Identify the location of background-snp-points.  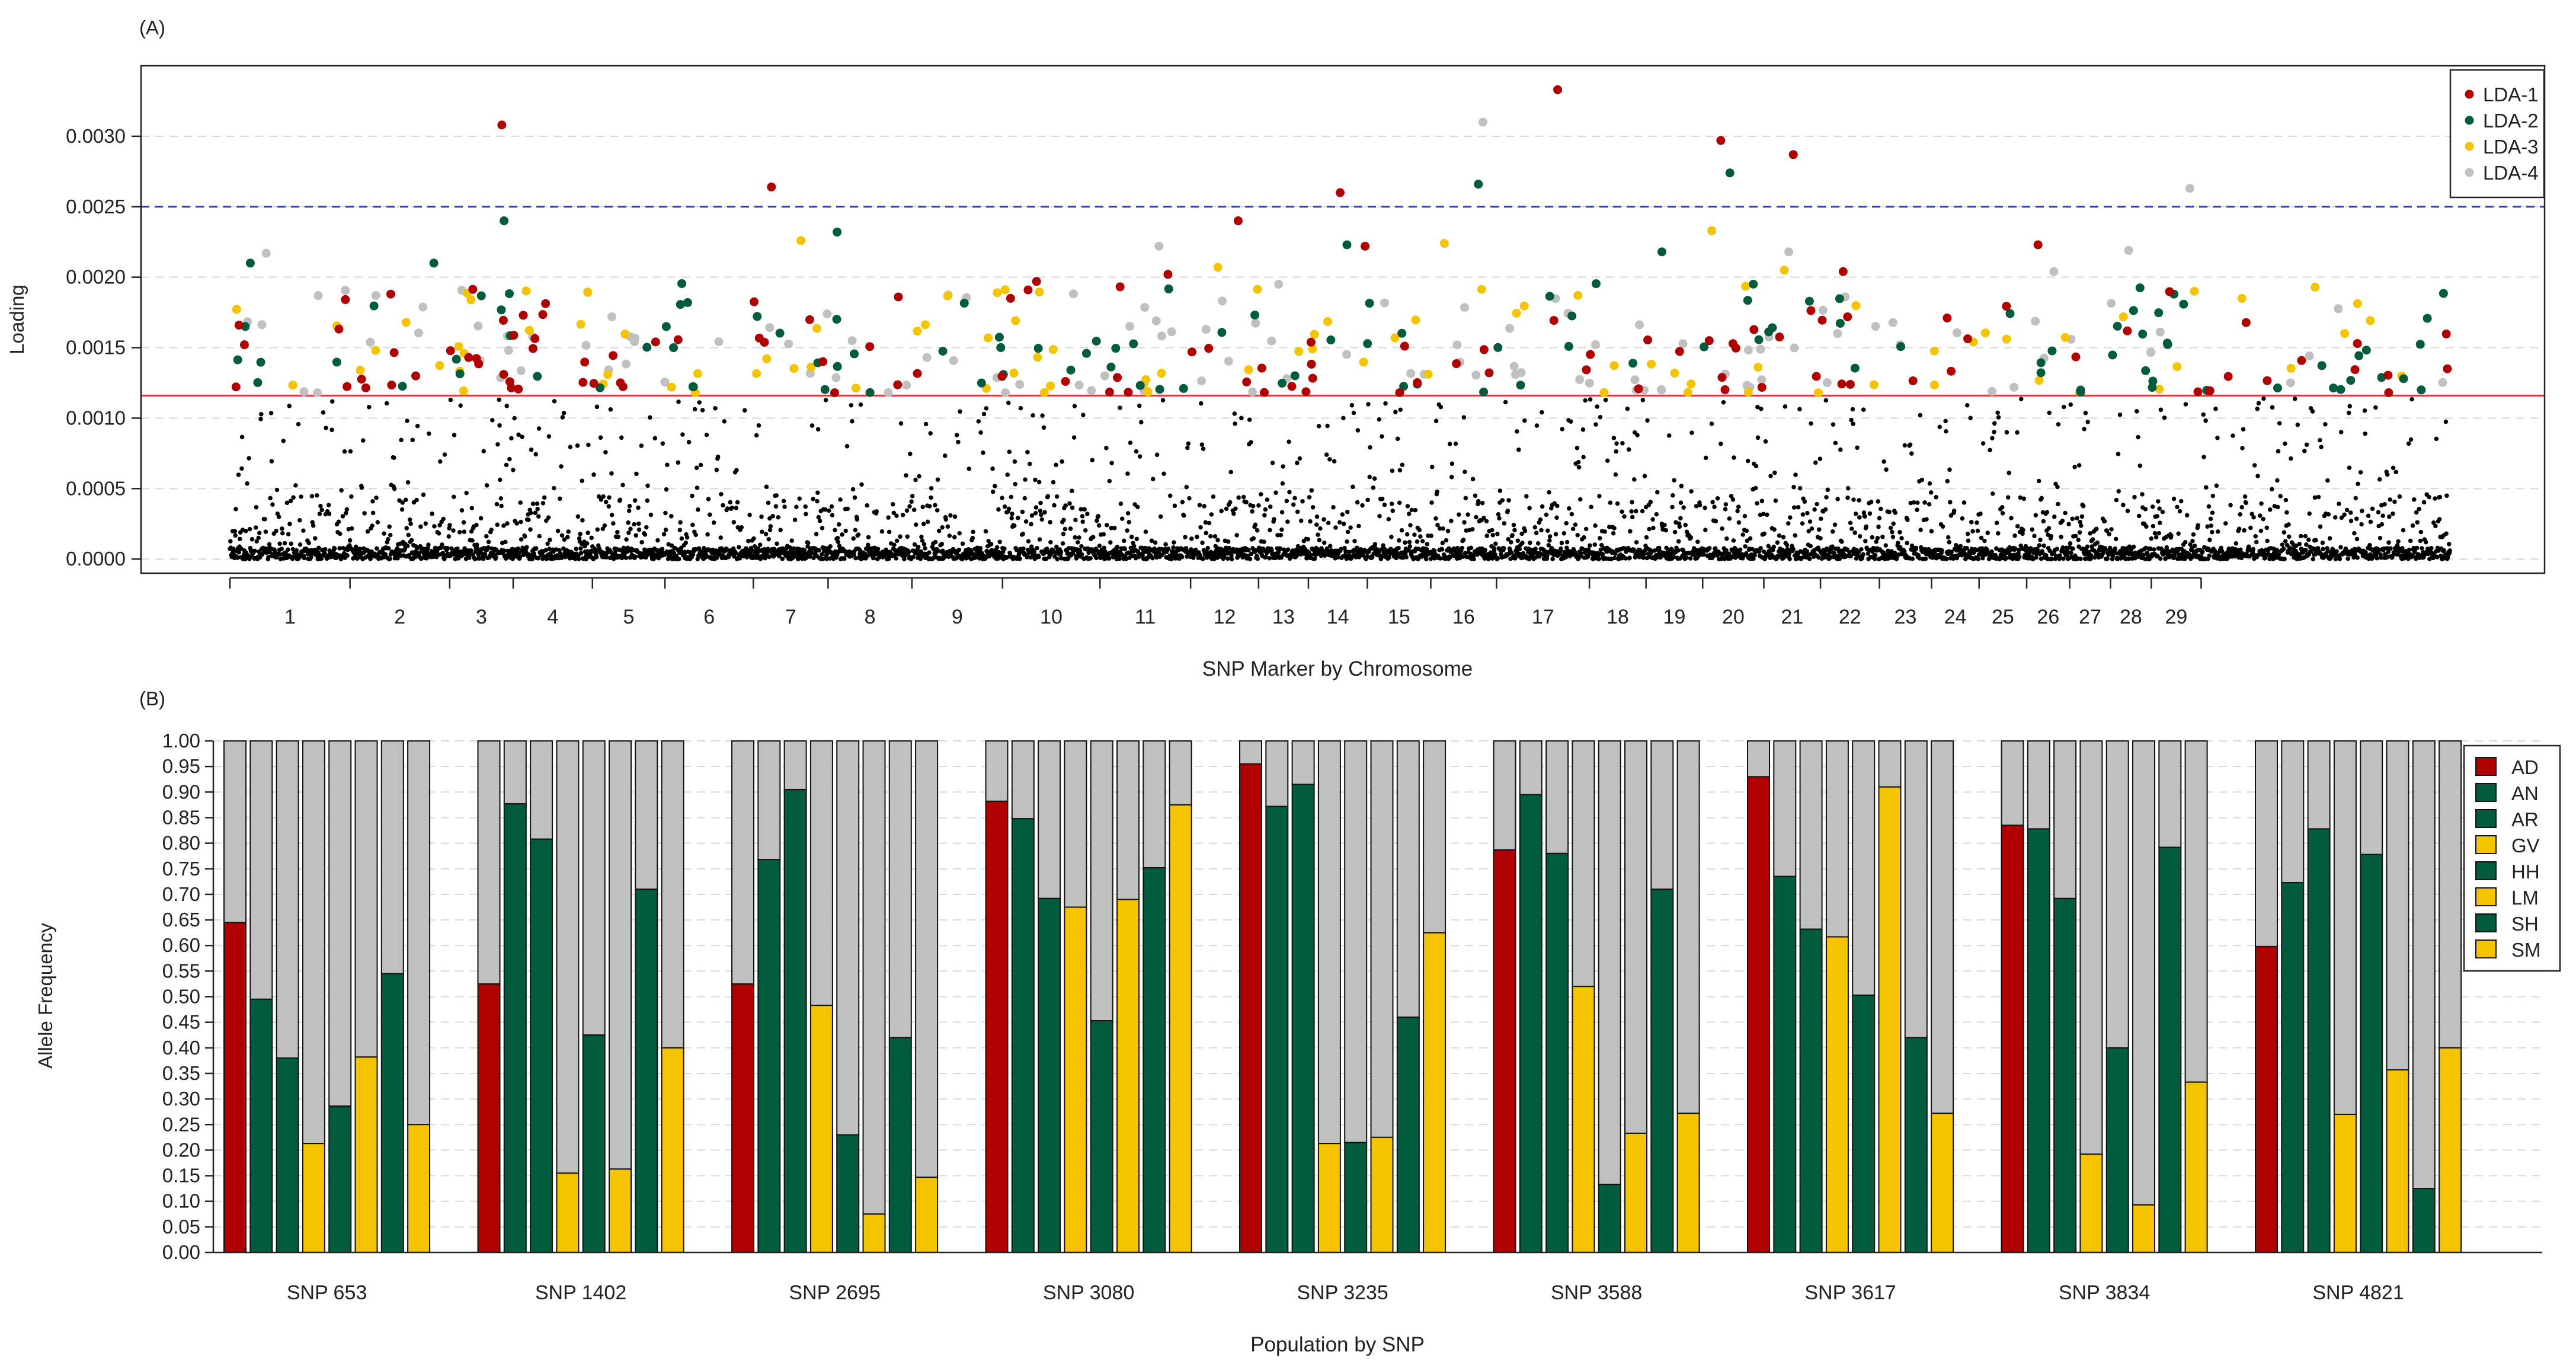
(1340, 479).